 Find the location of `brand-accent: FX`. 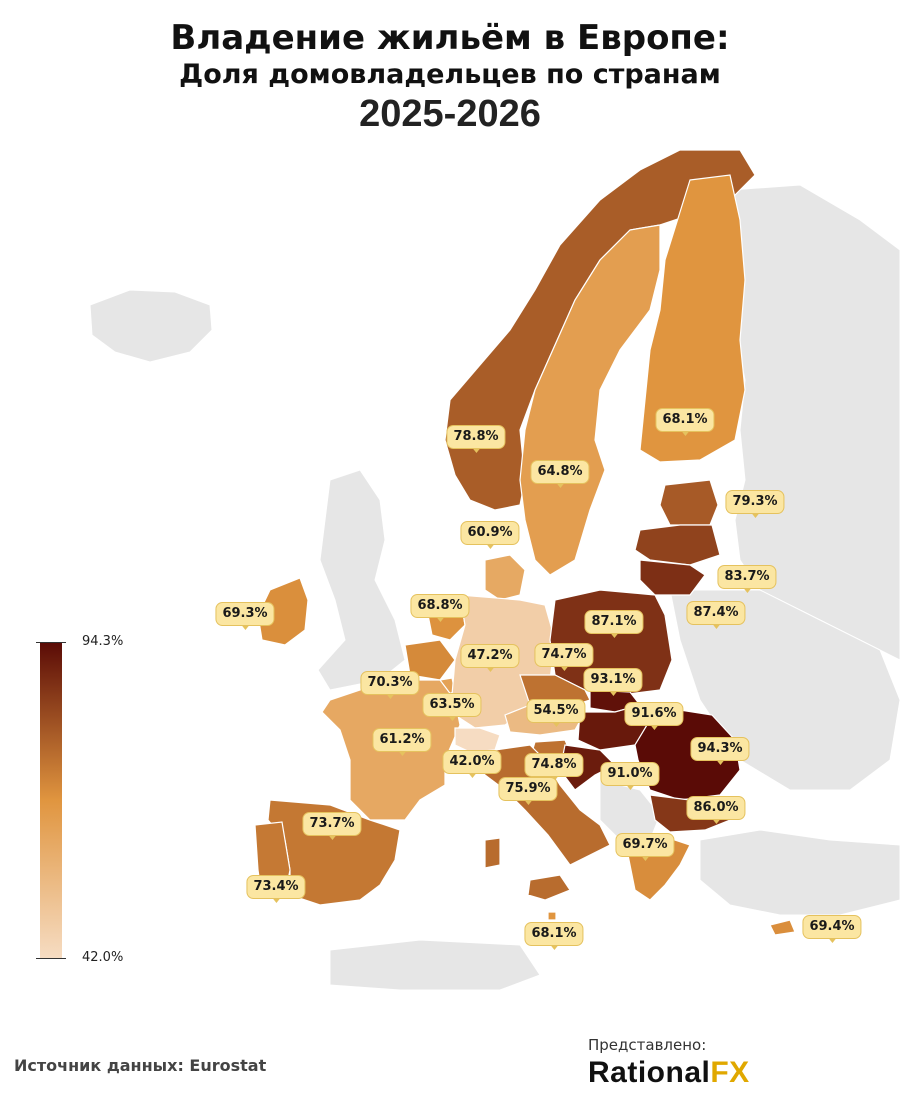

brand-accent: FX is located at coordinates (730, 1072).